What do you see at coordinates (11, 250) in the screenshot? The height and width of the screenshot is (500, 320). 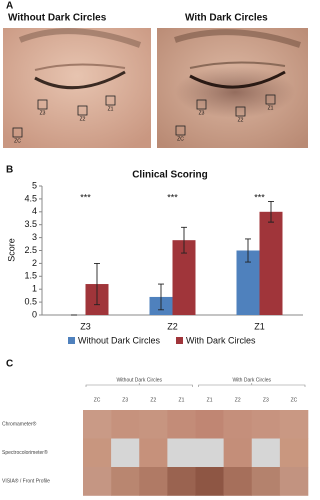 I see `y-axis-label: Score` at bounding box center [11, 250].